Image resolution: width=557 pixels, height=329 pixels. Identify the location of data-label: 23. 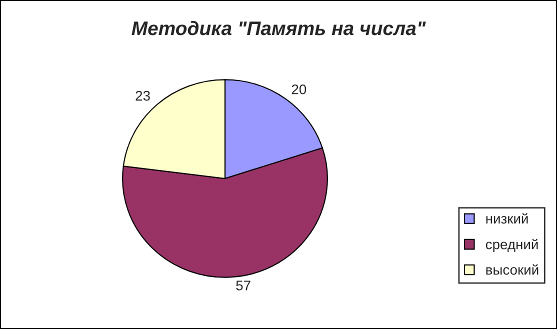
(143, 95).